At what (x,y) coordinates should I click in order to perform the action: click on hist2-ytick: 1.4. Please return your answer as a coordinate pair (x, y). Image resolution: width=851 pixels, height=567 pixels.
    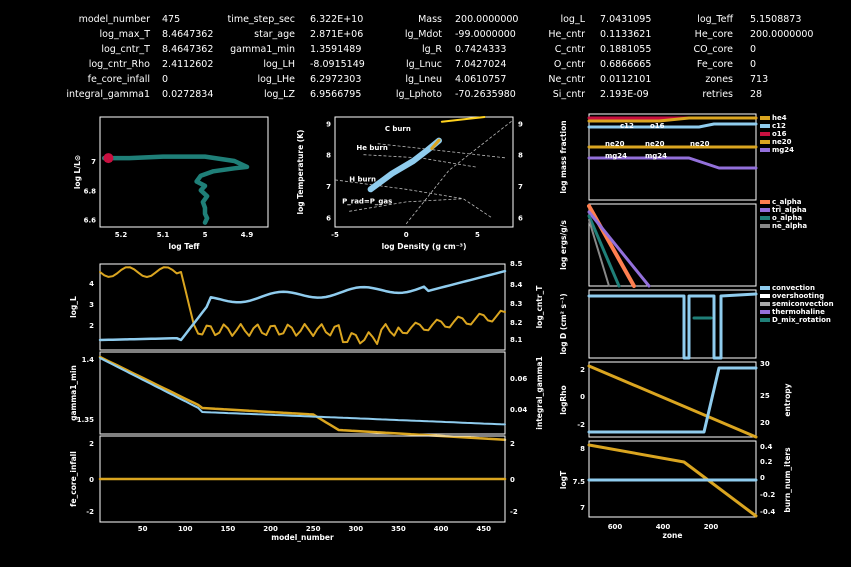
    Looking at the image, I should click on (88, 360).